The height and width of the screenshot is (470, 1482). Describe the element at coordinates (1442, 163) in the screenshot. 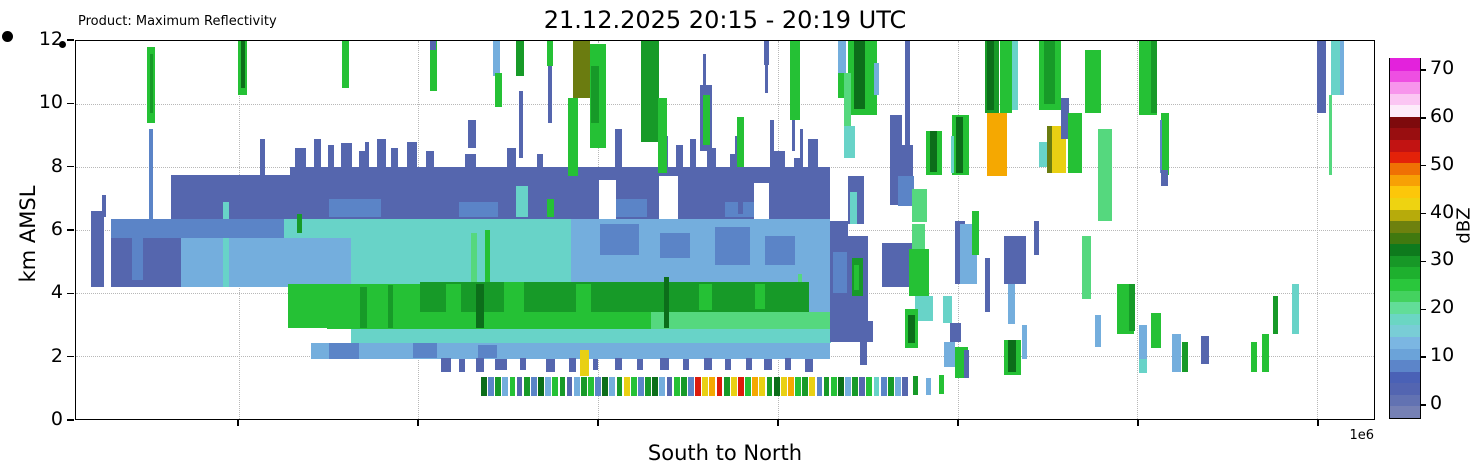

I see `colorbar-tick-label: 50` at that location.